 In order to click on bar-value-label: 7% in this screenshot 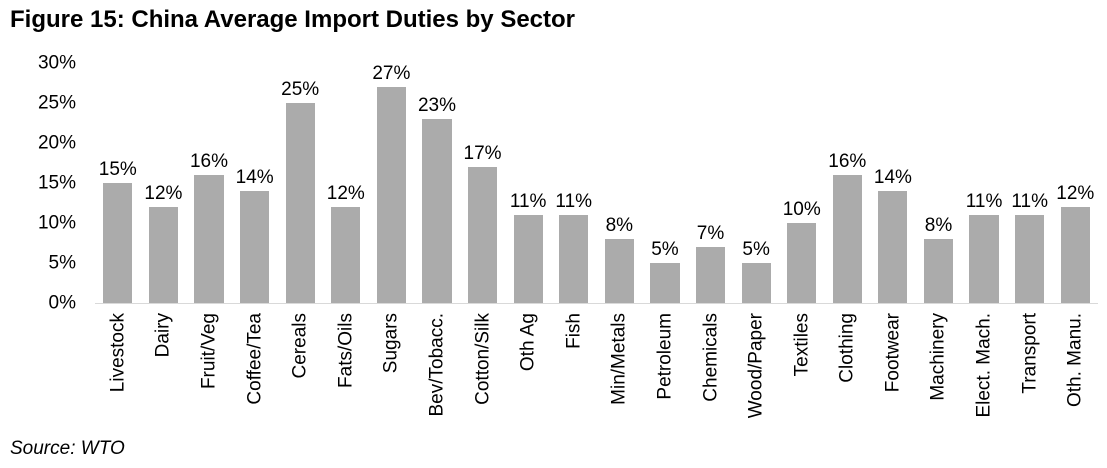, I will do `click(710, 233)`.